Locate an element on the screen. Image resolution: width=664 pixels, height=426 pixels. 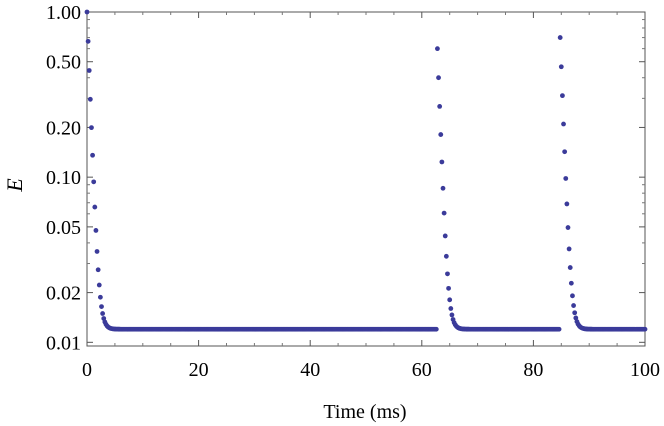
x-tick-label: 40 is located at coordinates (310, 370).